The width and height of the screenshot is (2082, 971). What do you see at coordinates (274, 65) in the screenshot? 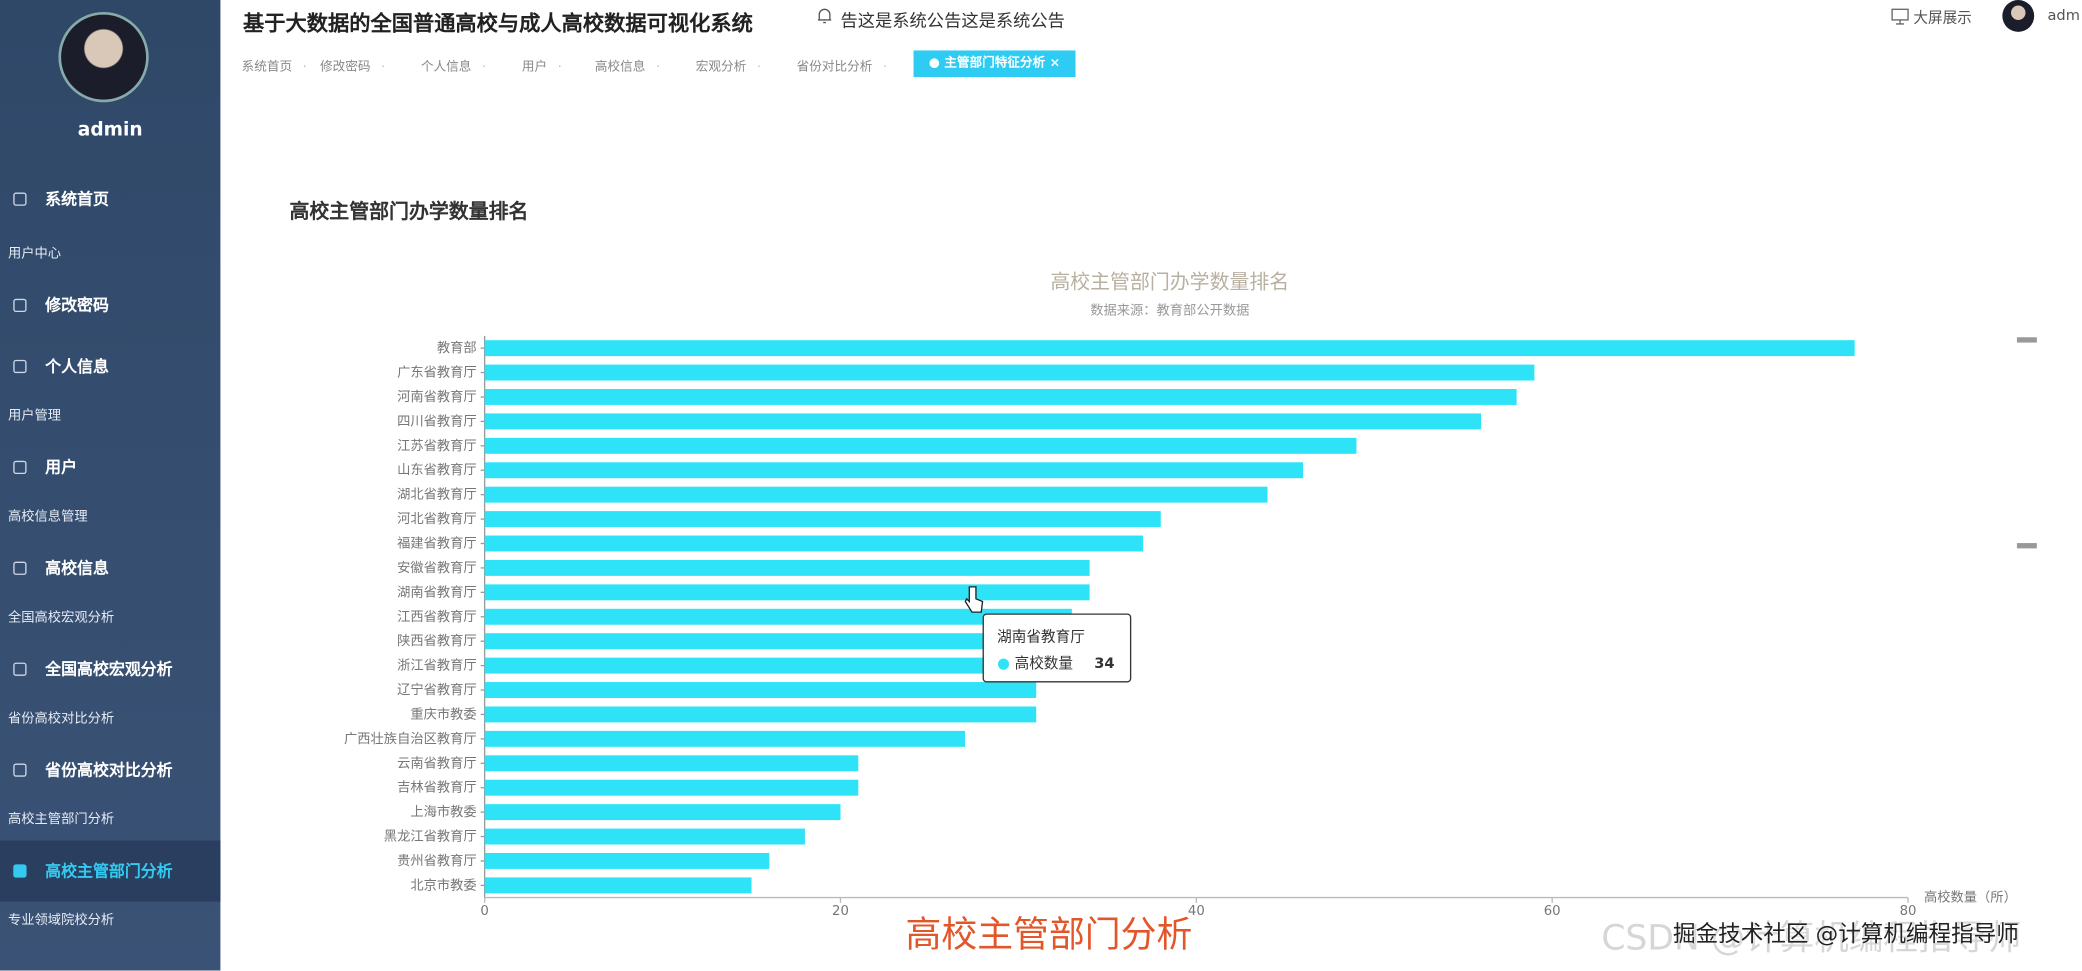
I see `tab: 系统首页` at bounding box center [274, 65].